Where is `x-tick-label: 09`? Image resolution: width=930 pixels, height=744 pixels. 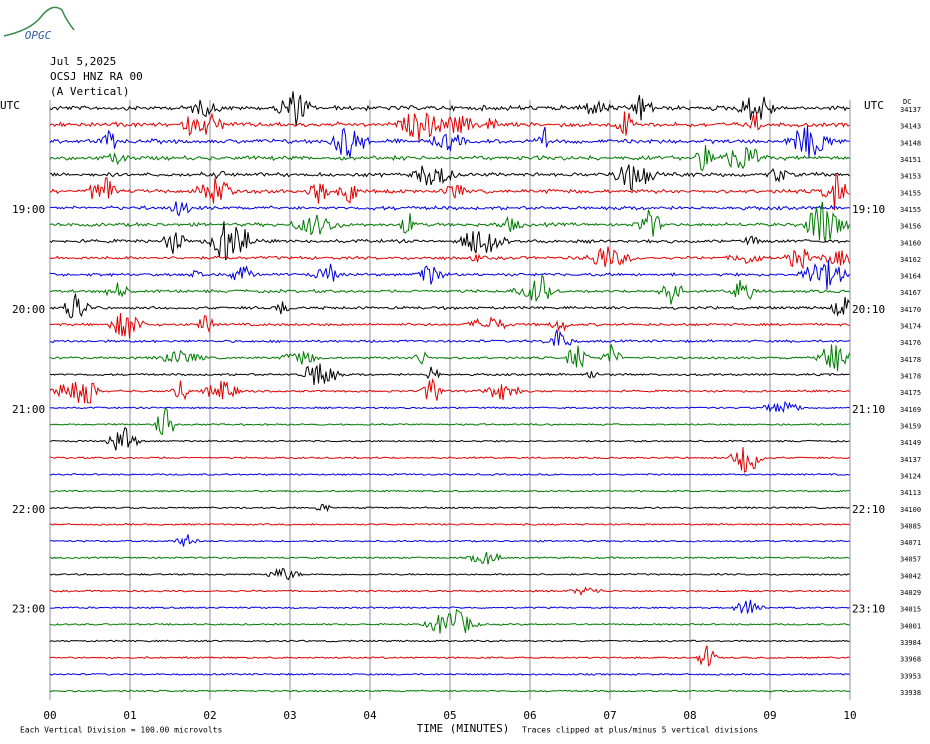
x-tick-label: 09 is located at coordinates (769, 715).